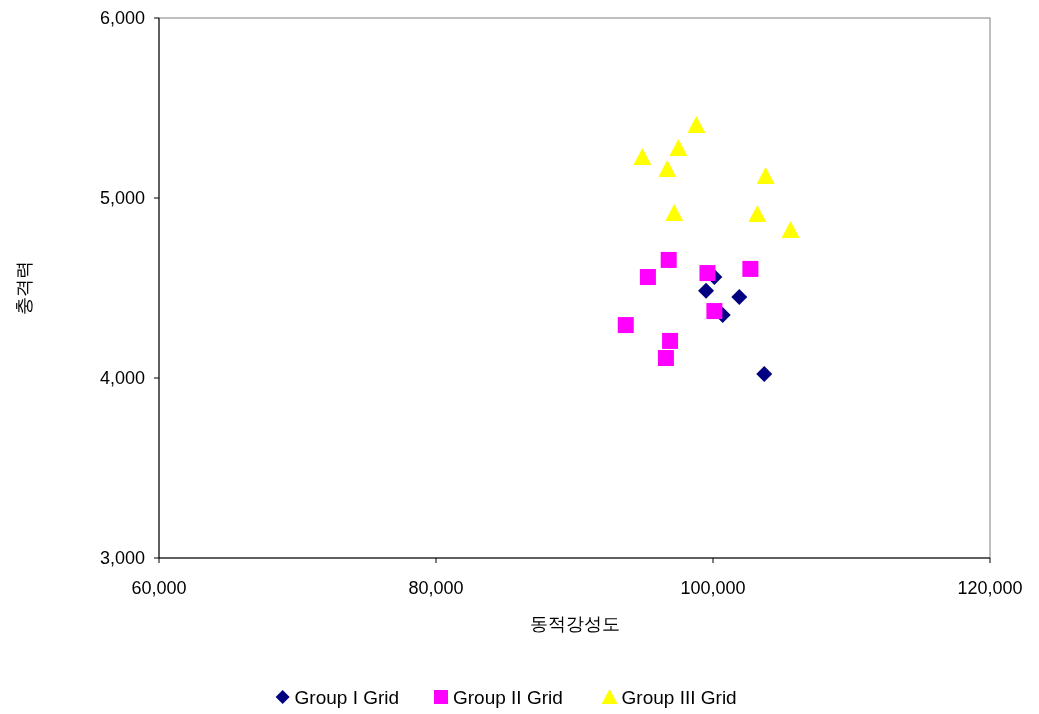 This screenshot has height=714, width=1039. Describe the element at coordinates (24, 288) in the screenshot. I see `y-axis-title: 충격력` at that location.